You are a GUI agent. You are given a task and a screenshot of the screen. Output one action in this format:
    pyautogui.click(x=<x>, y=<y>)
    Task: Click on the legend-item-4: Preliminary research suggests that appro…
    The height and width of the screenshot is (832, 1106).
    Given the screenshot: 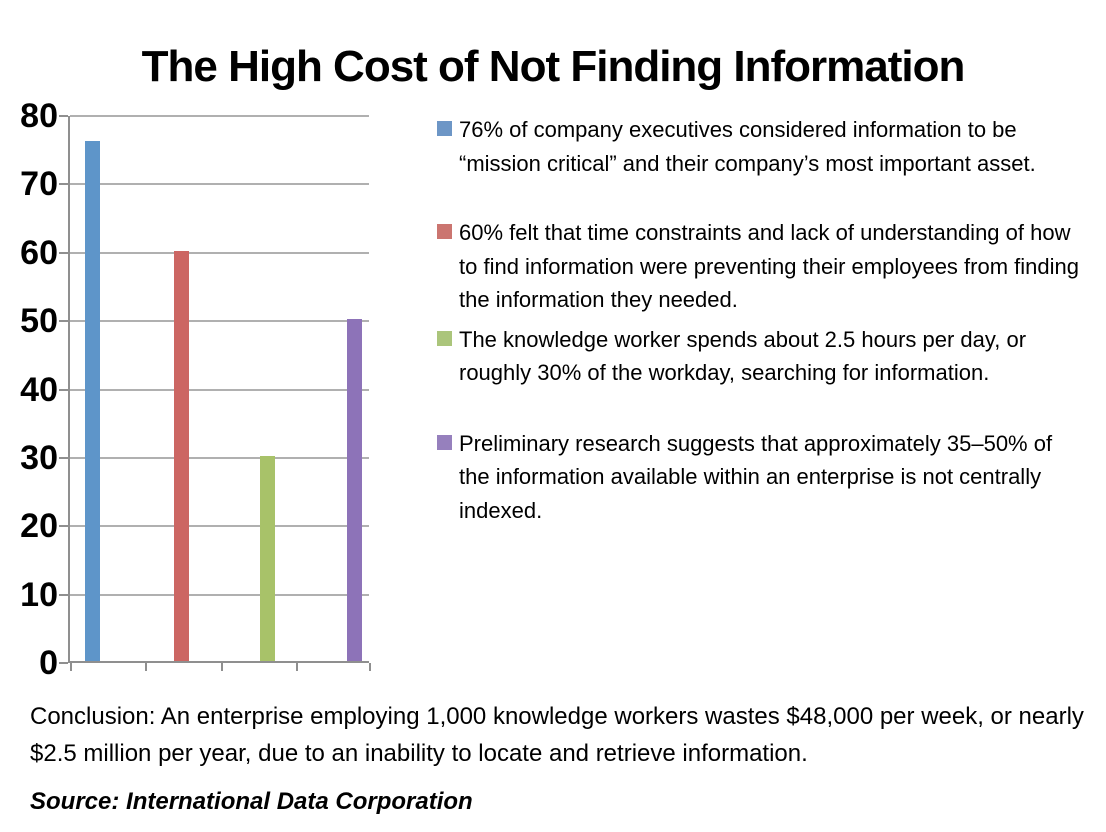 What is the action you would take?
    pyautogui.click(x=761, y=477)
    